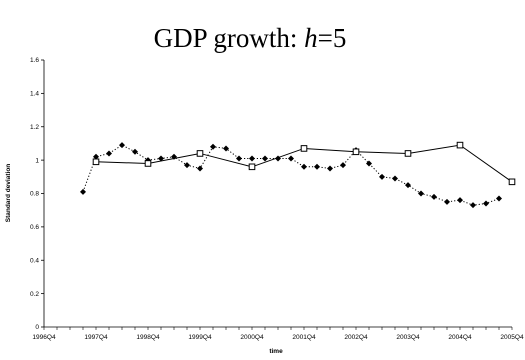  Describe the element at coordinates (34, 94) in the screenshot. I see `y-tick-label: 1.4` at that location.